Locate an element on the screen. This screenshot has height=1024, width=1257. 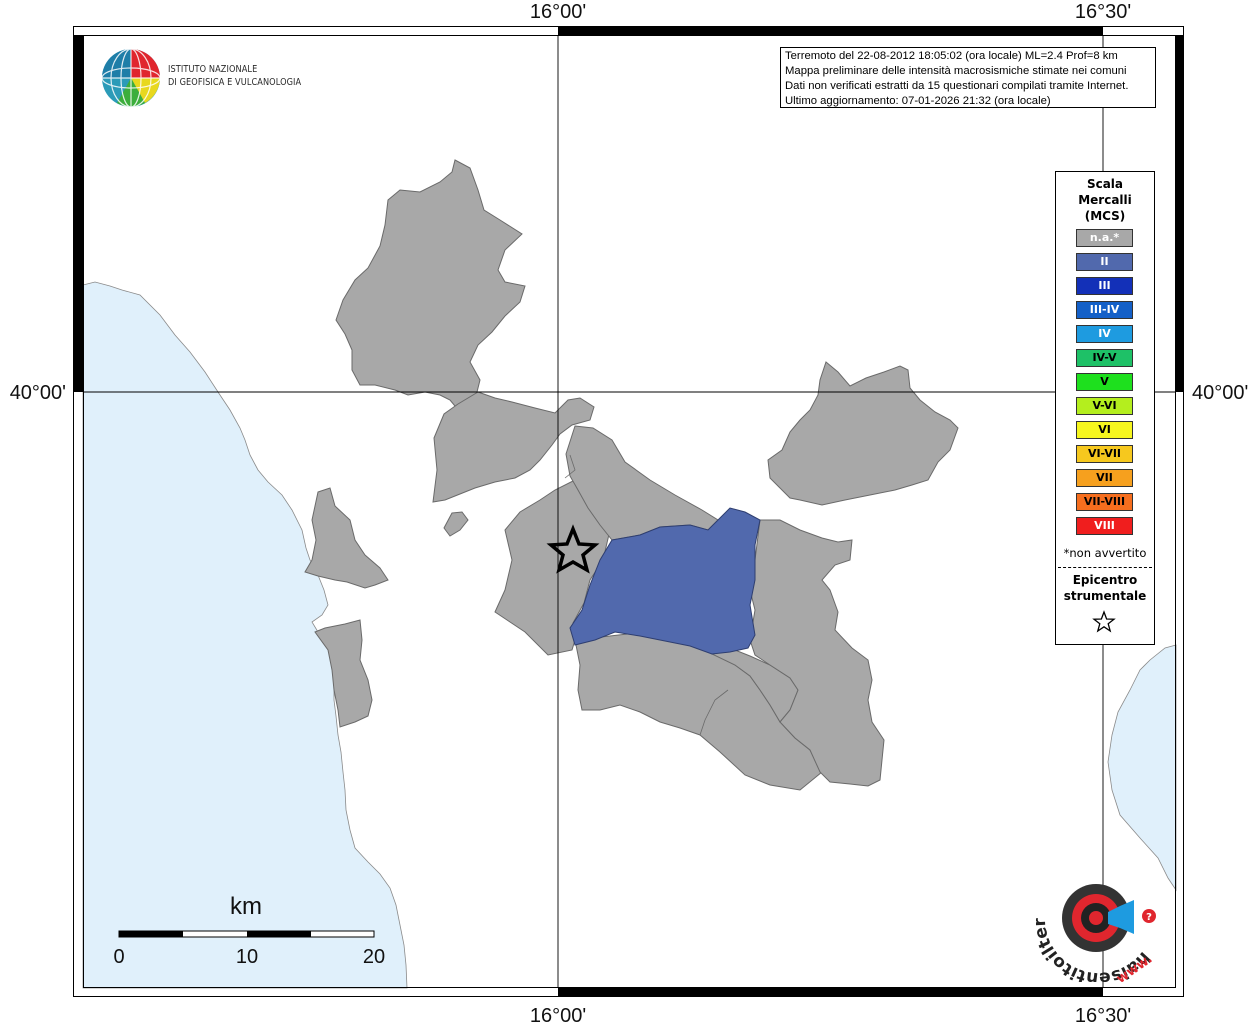
municipality-center-west is located at coordinates (513, 447).